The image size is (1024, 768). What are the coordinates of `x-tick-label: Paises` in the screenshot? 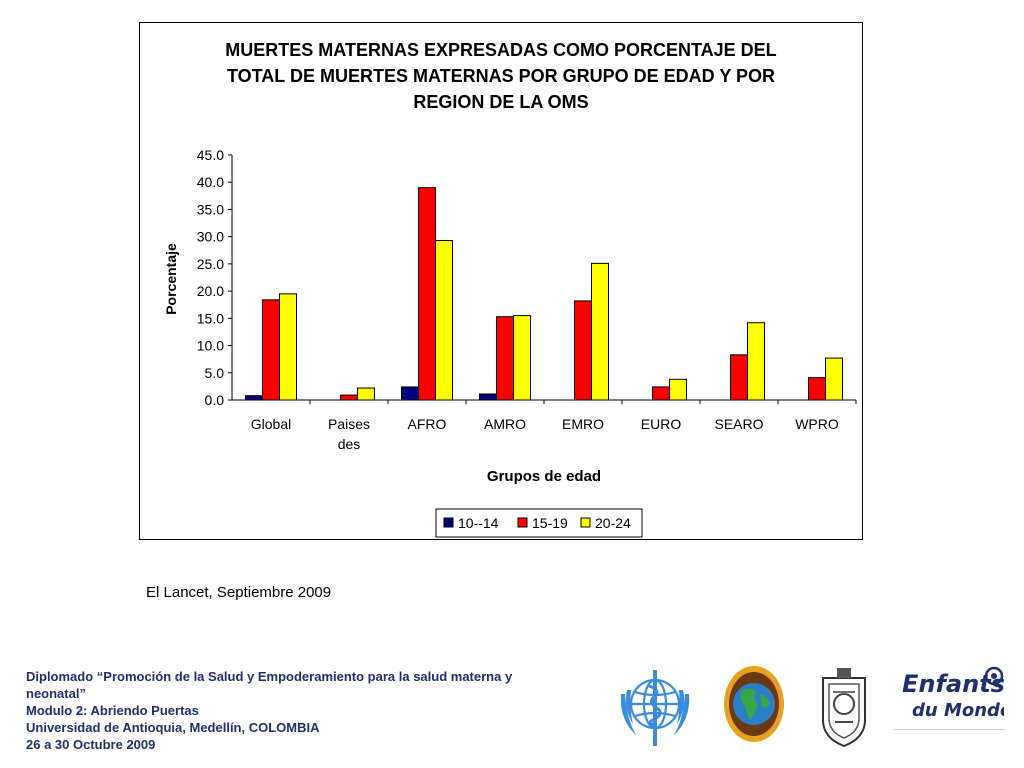 It's located at (349, 424).